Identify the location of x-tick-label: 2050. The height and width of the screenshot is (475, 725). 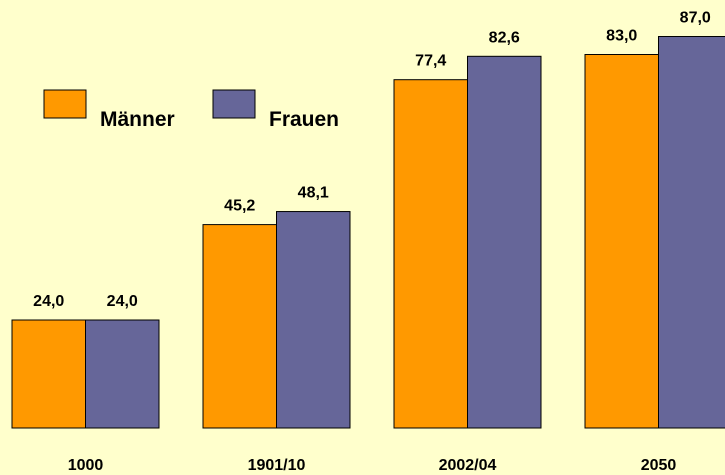
(659, 465).